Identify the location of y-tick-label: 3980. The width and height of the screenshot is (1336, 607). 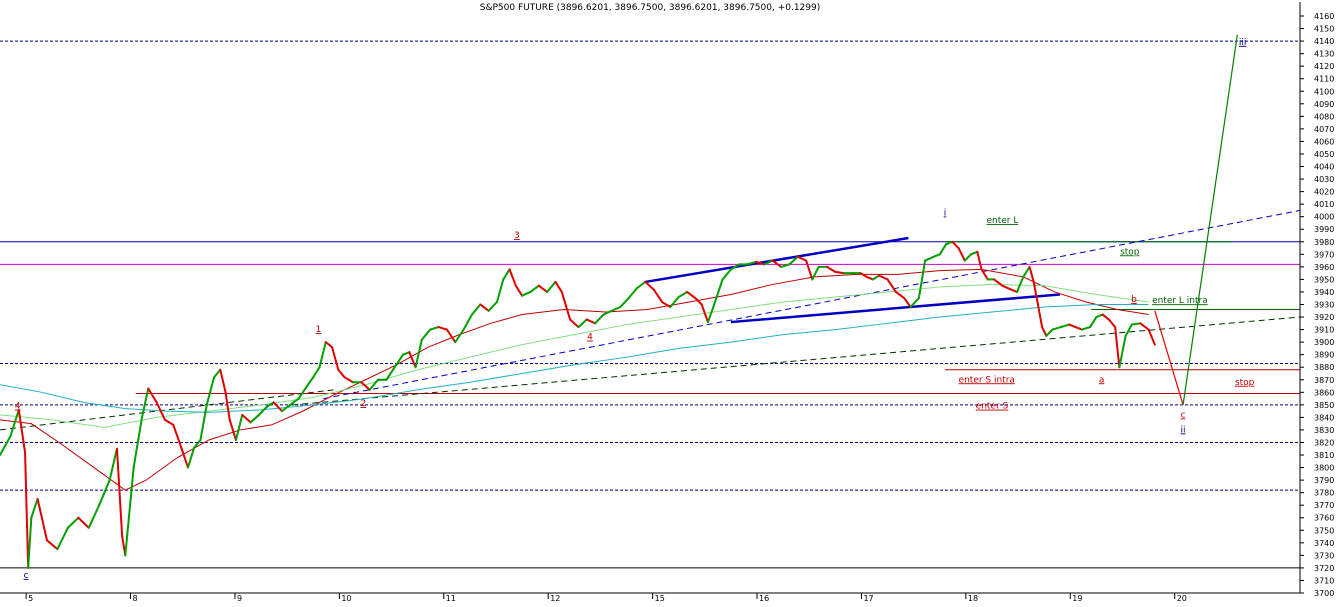
(1324, 242).